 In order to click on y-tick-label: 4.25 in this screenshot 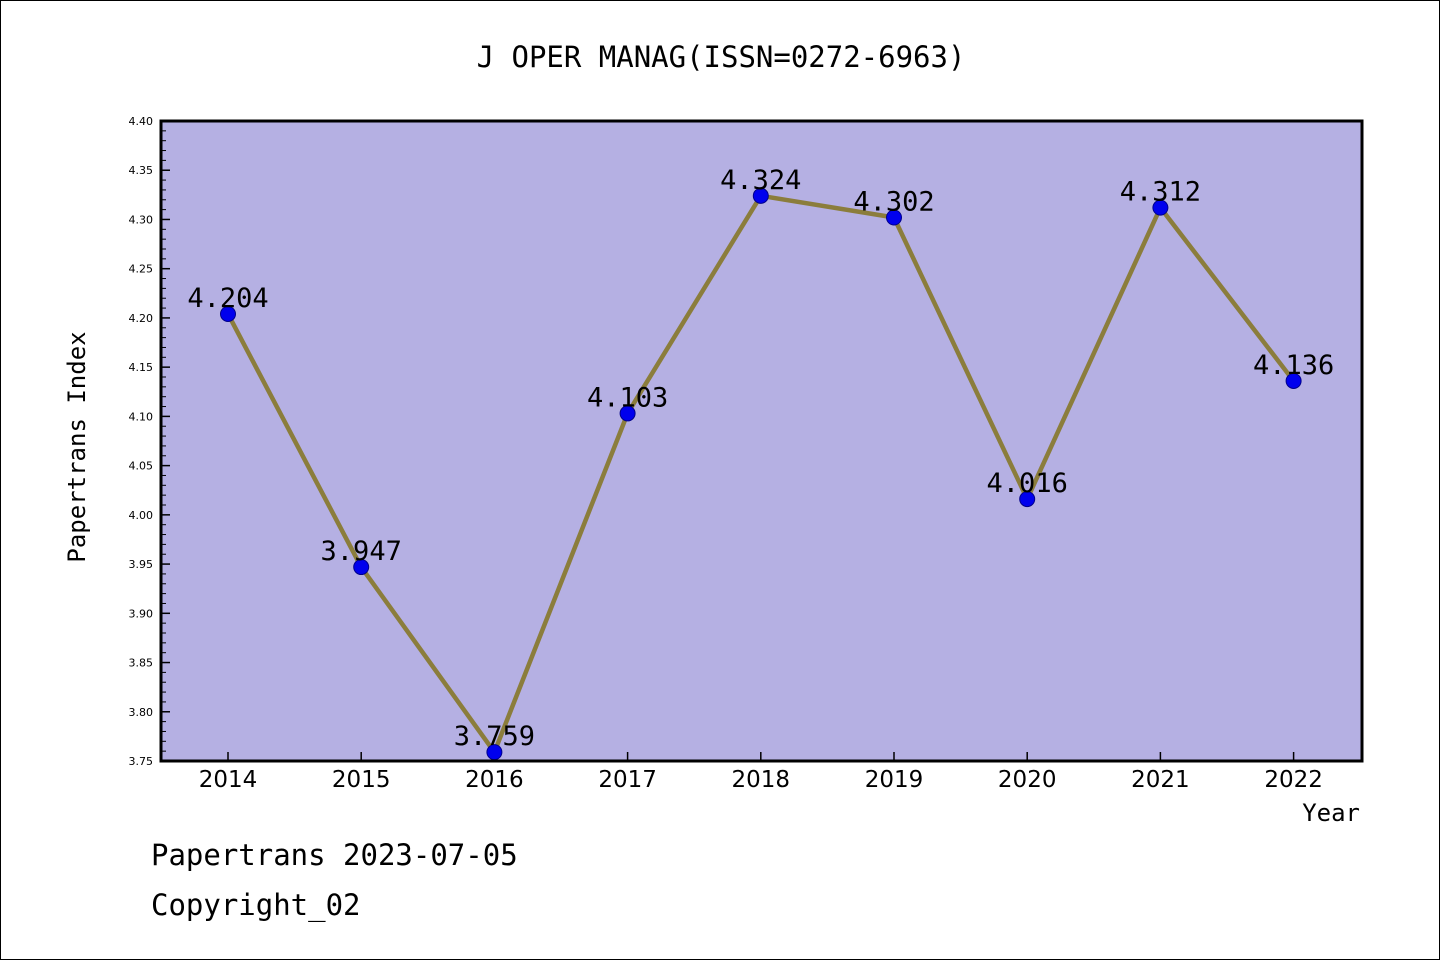, I will do `click(141, 269)`.